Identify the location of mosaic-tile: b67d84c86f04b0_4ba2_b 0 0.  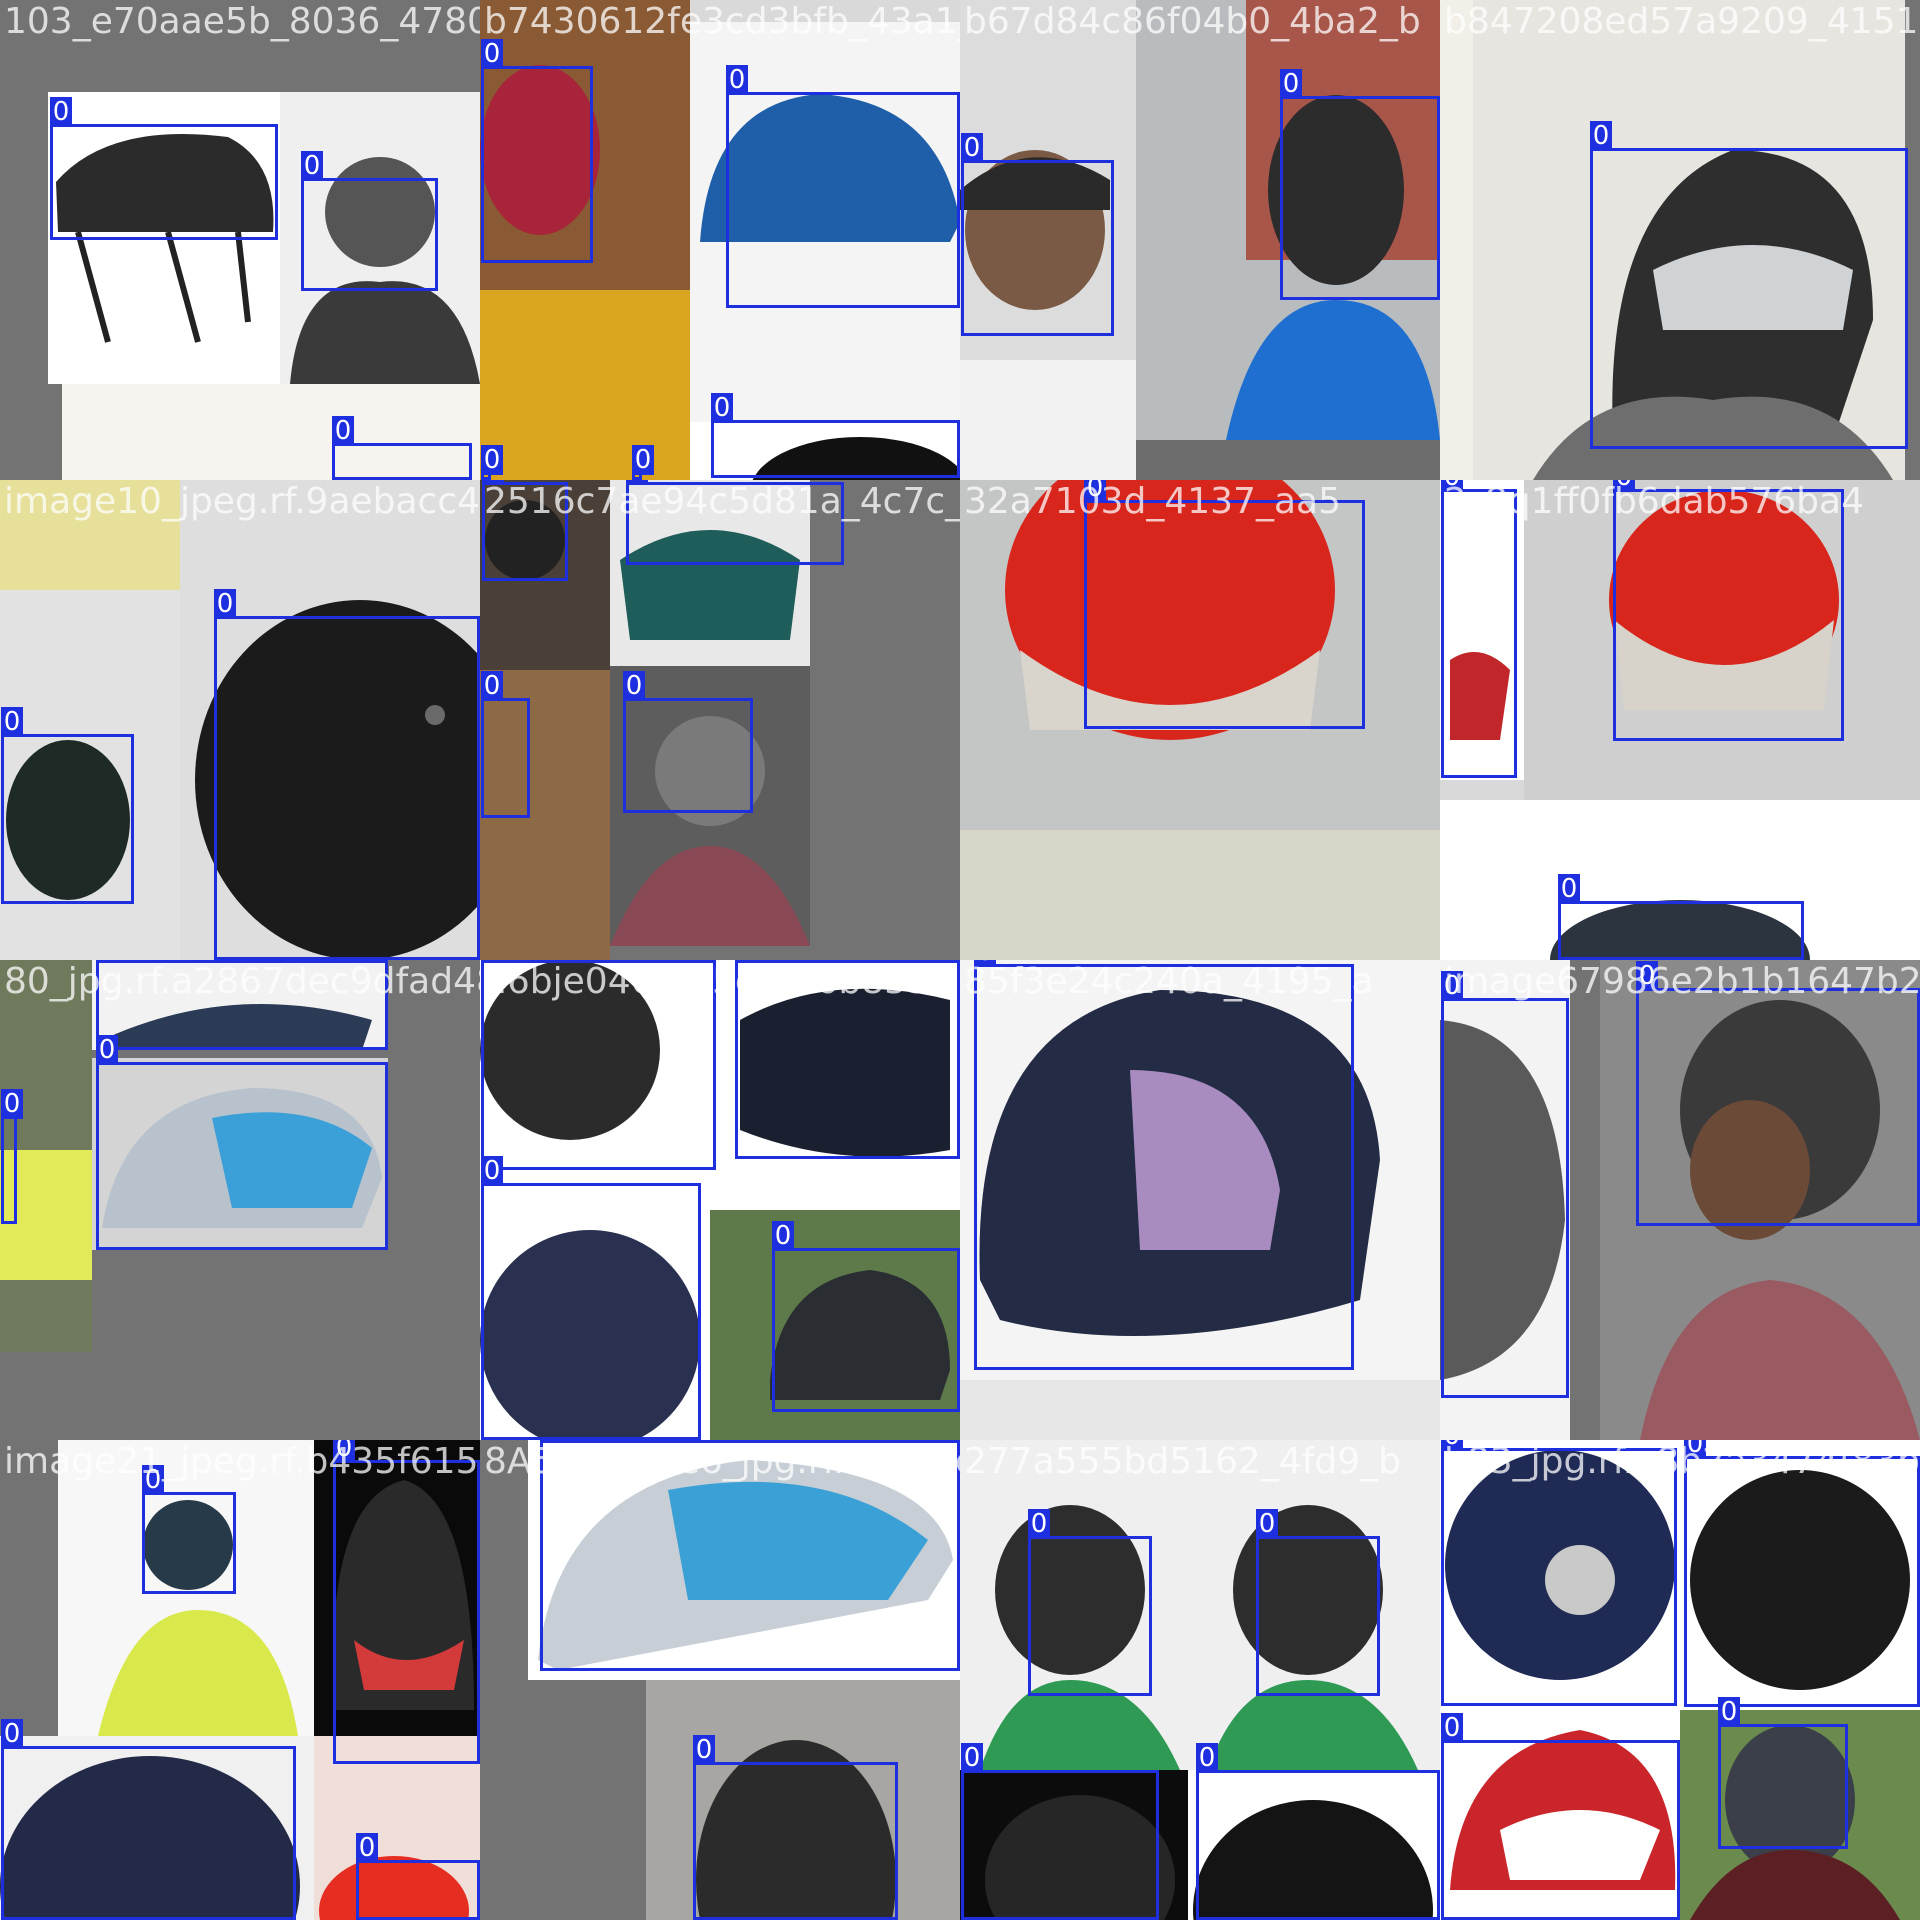
(1200, 240).